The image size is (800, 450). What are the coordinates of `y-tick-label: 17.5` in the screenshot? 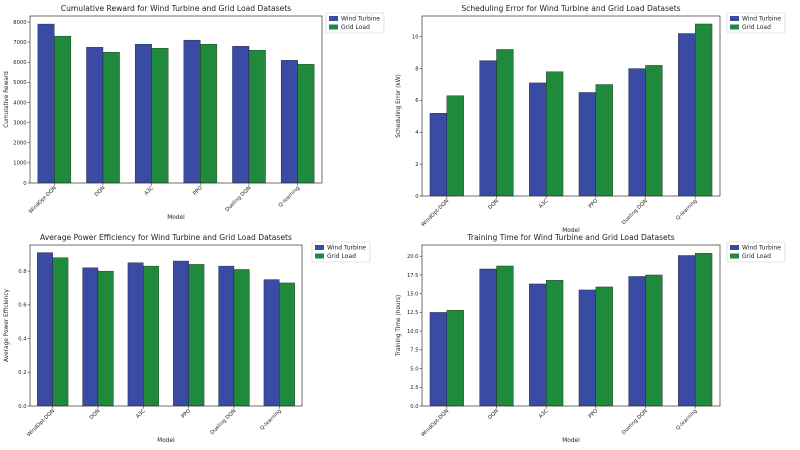 It's located at (413, 276).